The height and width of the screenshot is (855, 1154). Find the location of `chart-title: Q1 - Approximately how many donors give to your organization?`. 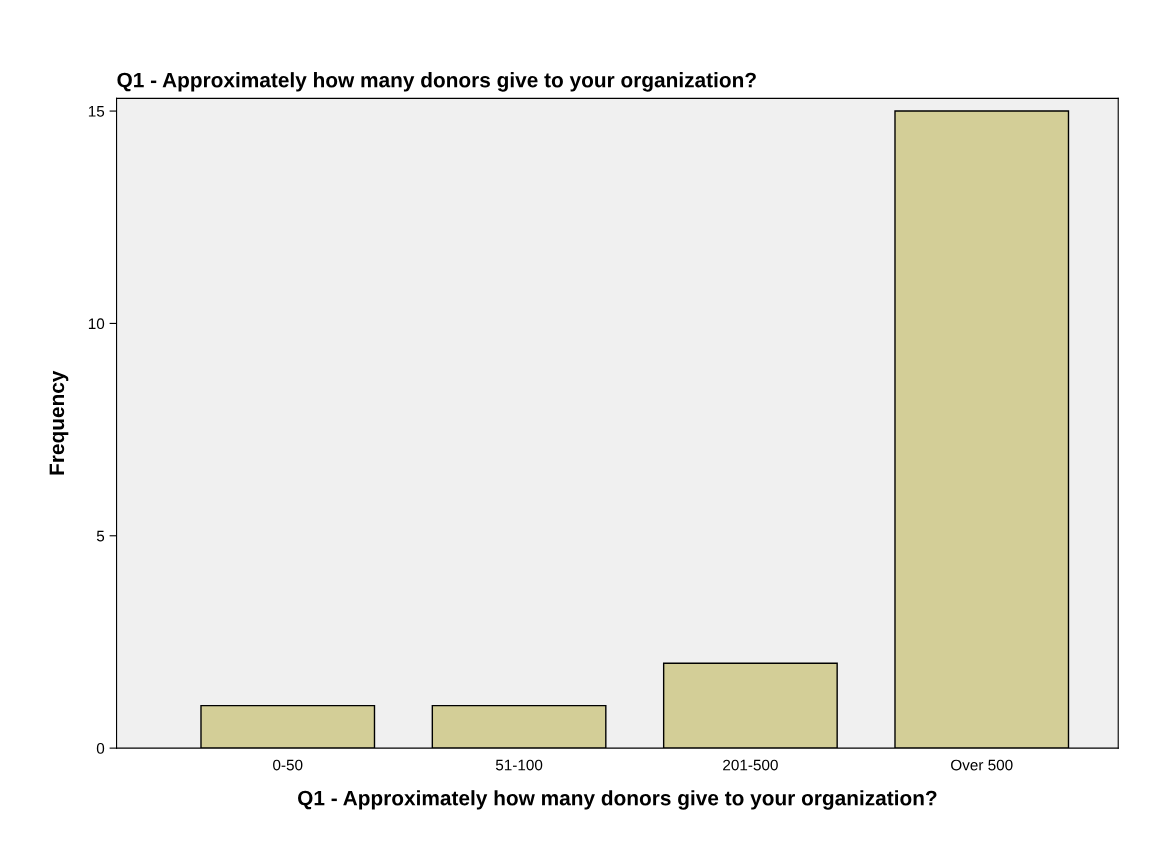

chart-title: Q1 - Approximately how many donors give to your organization? is located at coordinates (436, 82).